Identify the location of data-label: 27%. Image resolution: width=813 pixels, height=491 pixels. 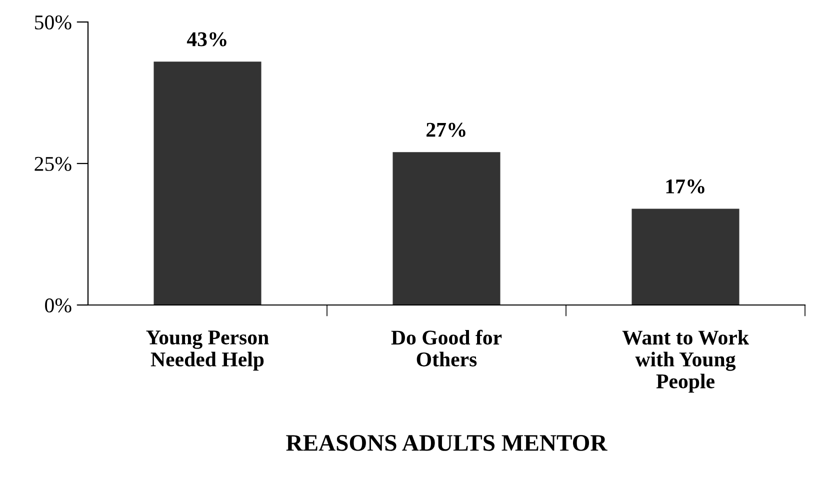
(446, 129).